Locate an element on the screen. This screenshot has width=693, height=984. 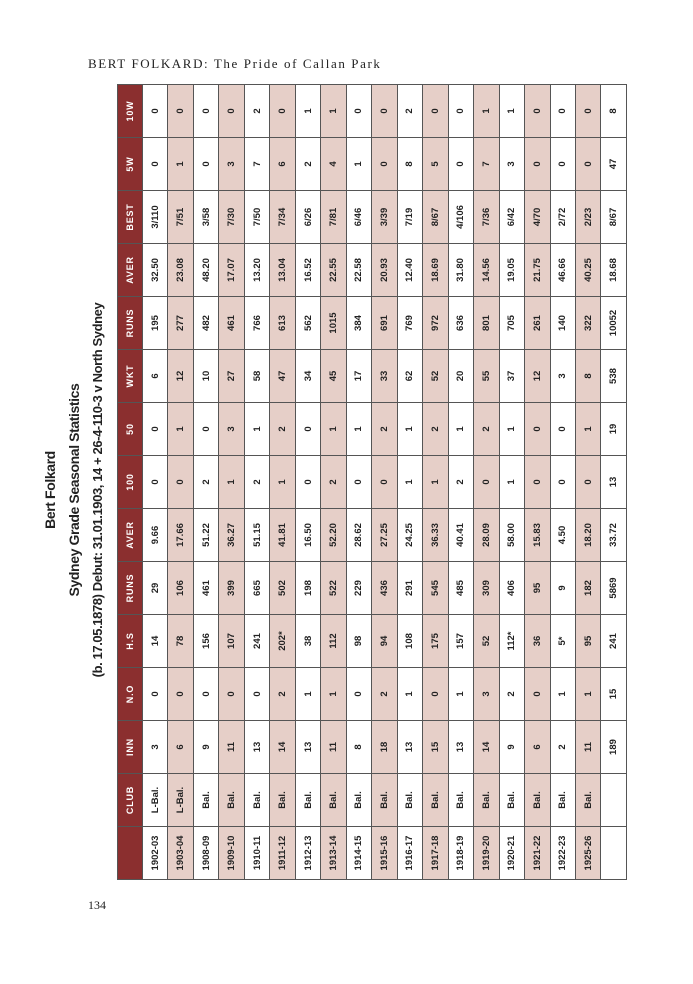
cell: 11 is located at coordinates (588, 747).